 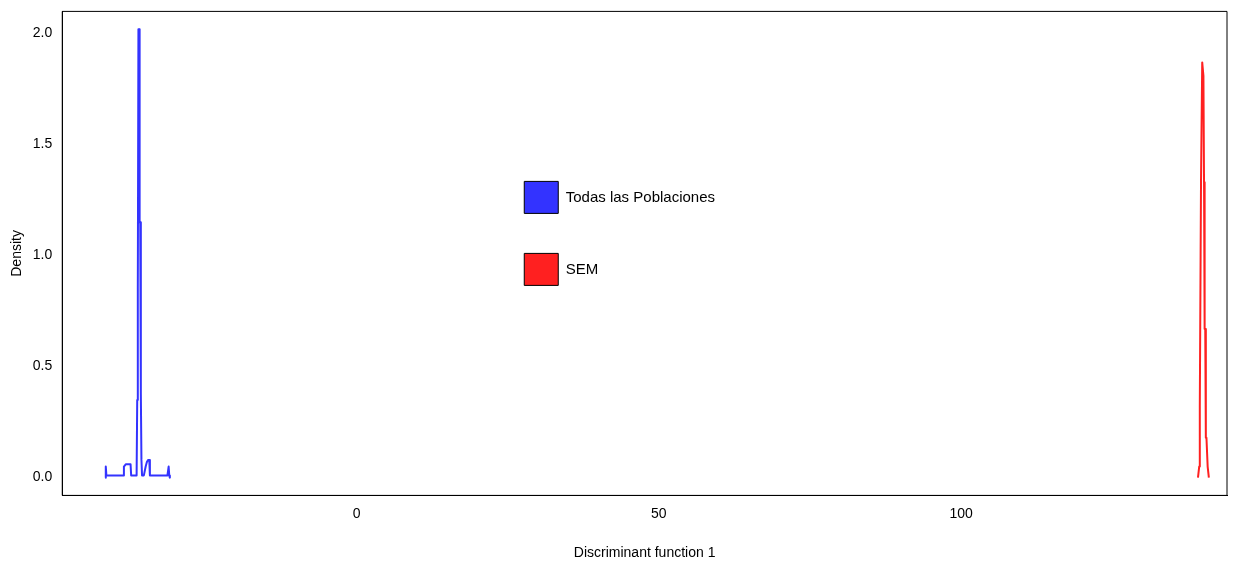 What do you see at coordinates (582, 268) in the screenshot?
I see `legend-label: SEM` at bounding box center [582, 268].